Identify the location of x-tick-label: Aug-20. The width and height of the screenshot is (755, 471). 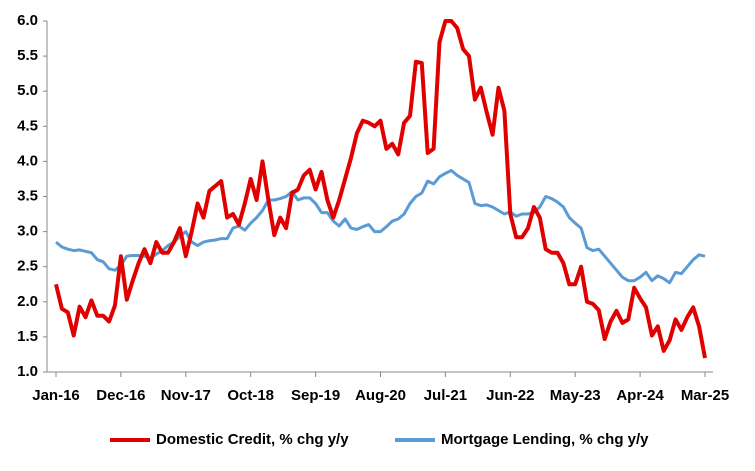
(380, 395).